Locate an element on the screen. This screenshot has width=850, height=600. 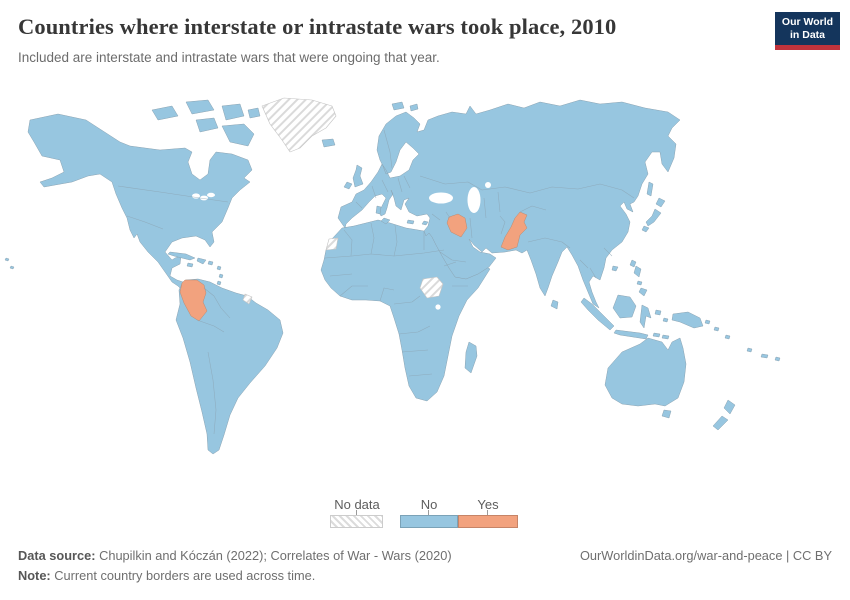
data-source-label: Data source: is located at coordinates (57, 555).